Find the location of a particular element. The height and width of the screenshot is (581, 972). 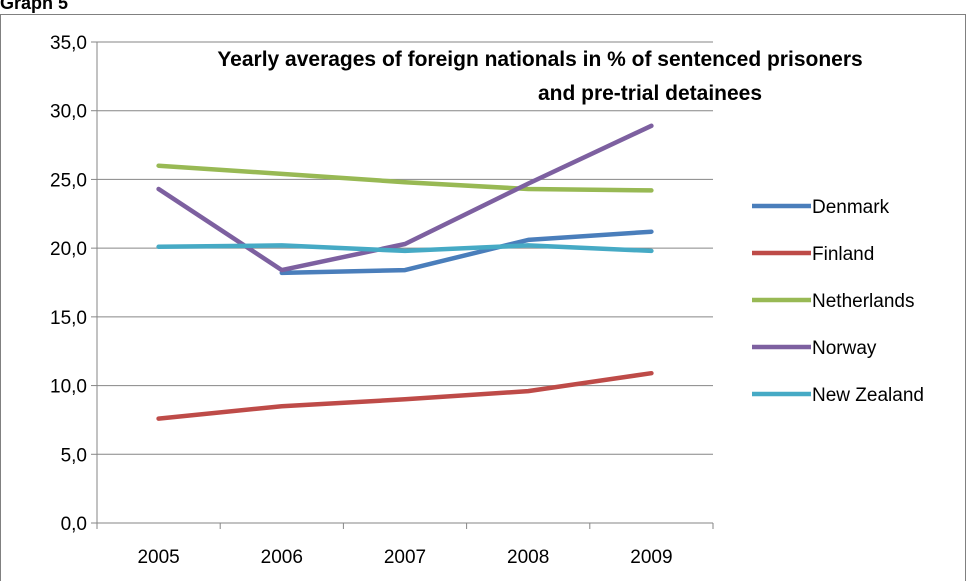

y-tick-labels: 0,0 5,0 10,0 15,0 20,0 25,0 30,0 35,0 is located at coordinates (68, 284).